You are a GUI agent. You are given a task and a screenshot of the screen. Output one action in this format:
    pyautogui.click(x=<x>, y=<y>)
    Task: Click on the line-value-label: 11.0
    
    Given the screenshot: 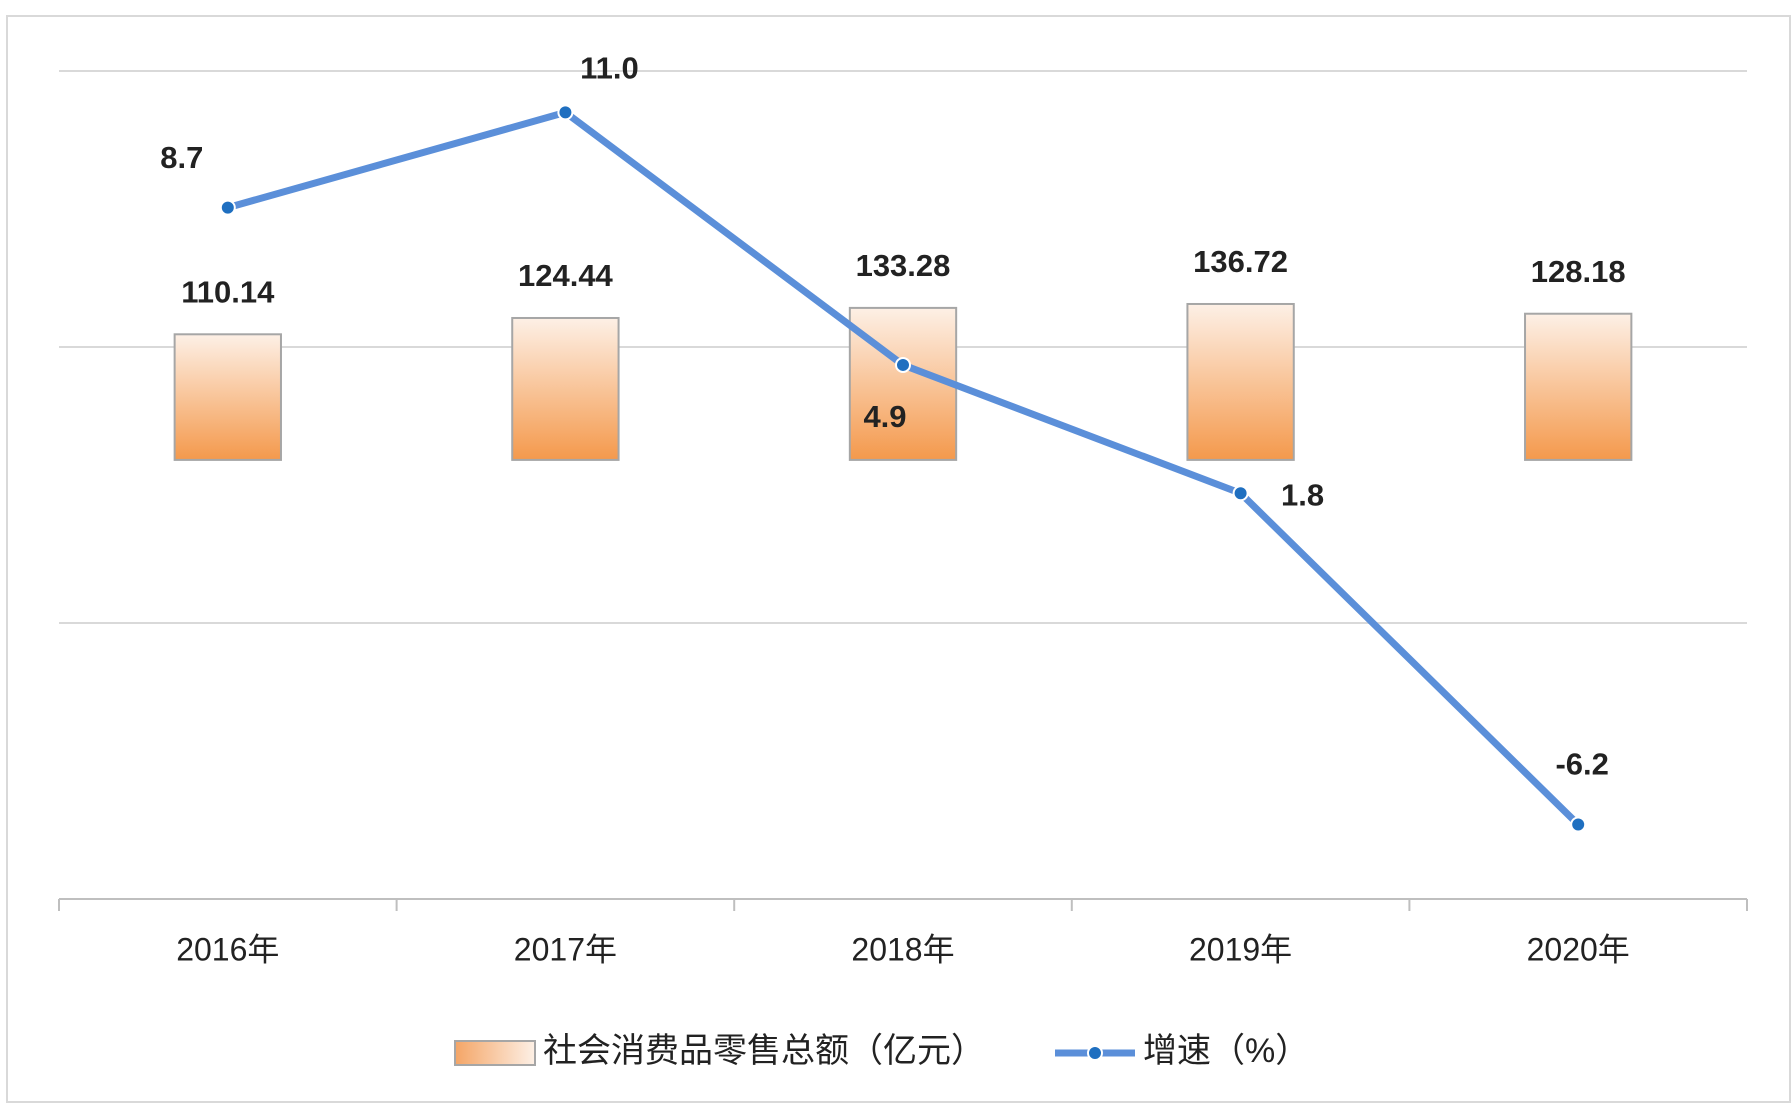 What is the action you would take?
    pyautogui.click(x=609, y=68)
    